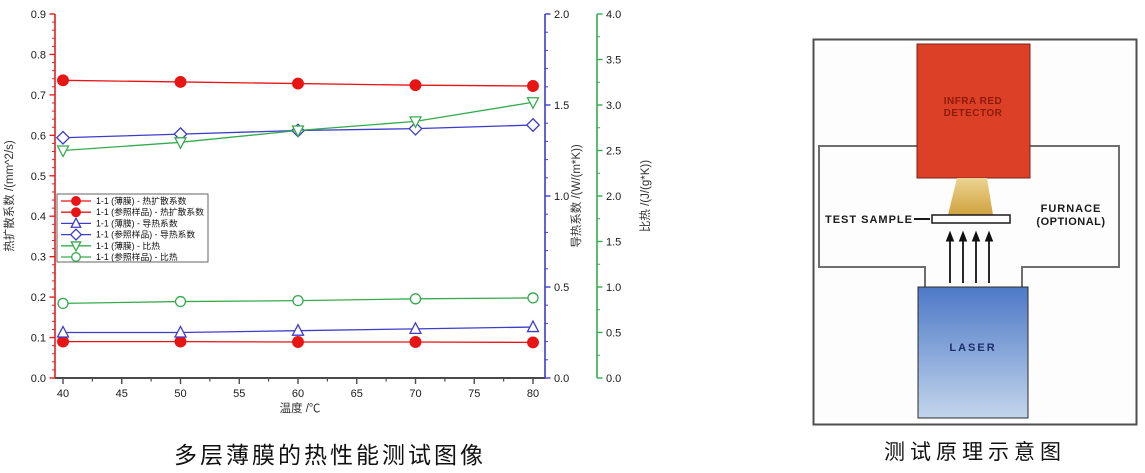 The image size is (1145, 473). I want to click on infrared-detector-label-line1: INFRA RED, so click(973, 101).